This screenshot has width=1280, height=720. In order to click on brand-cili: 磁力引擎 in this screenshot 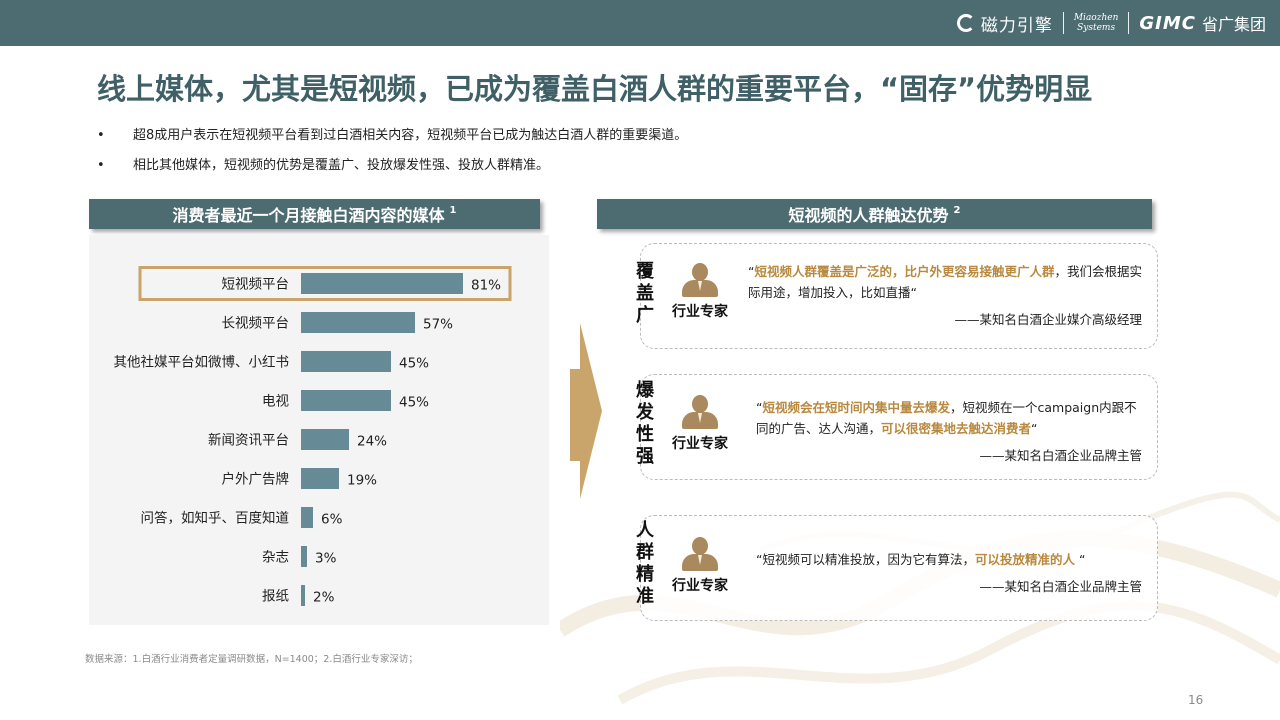, I will do `click(1016, 25)`.